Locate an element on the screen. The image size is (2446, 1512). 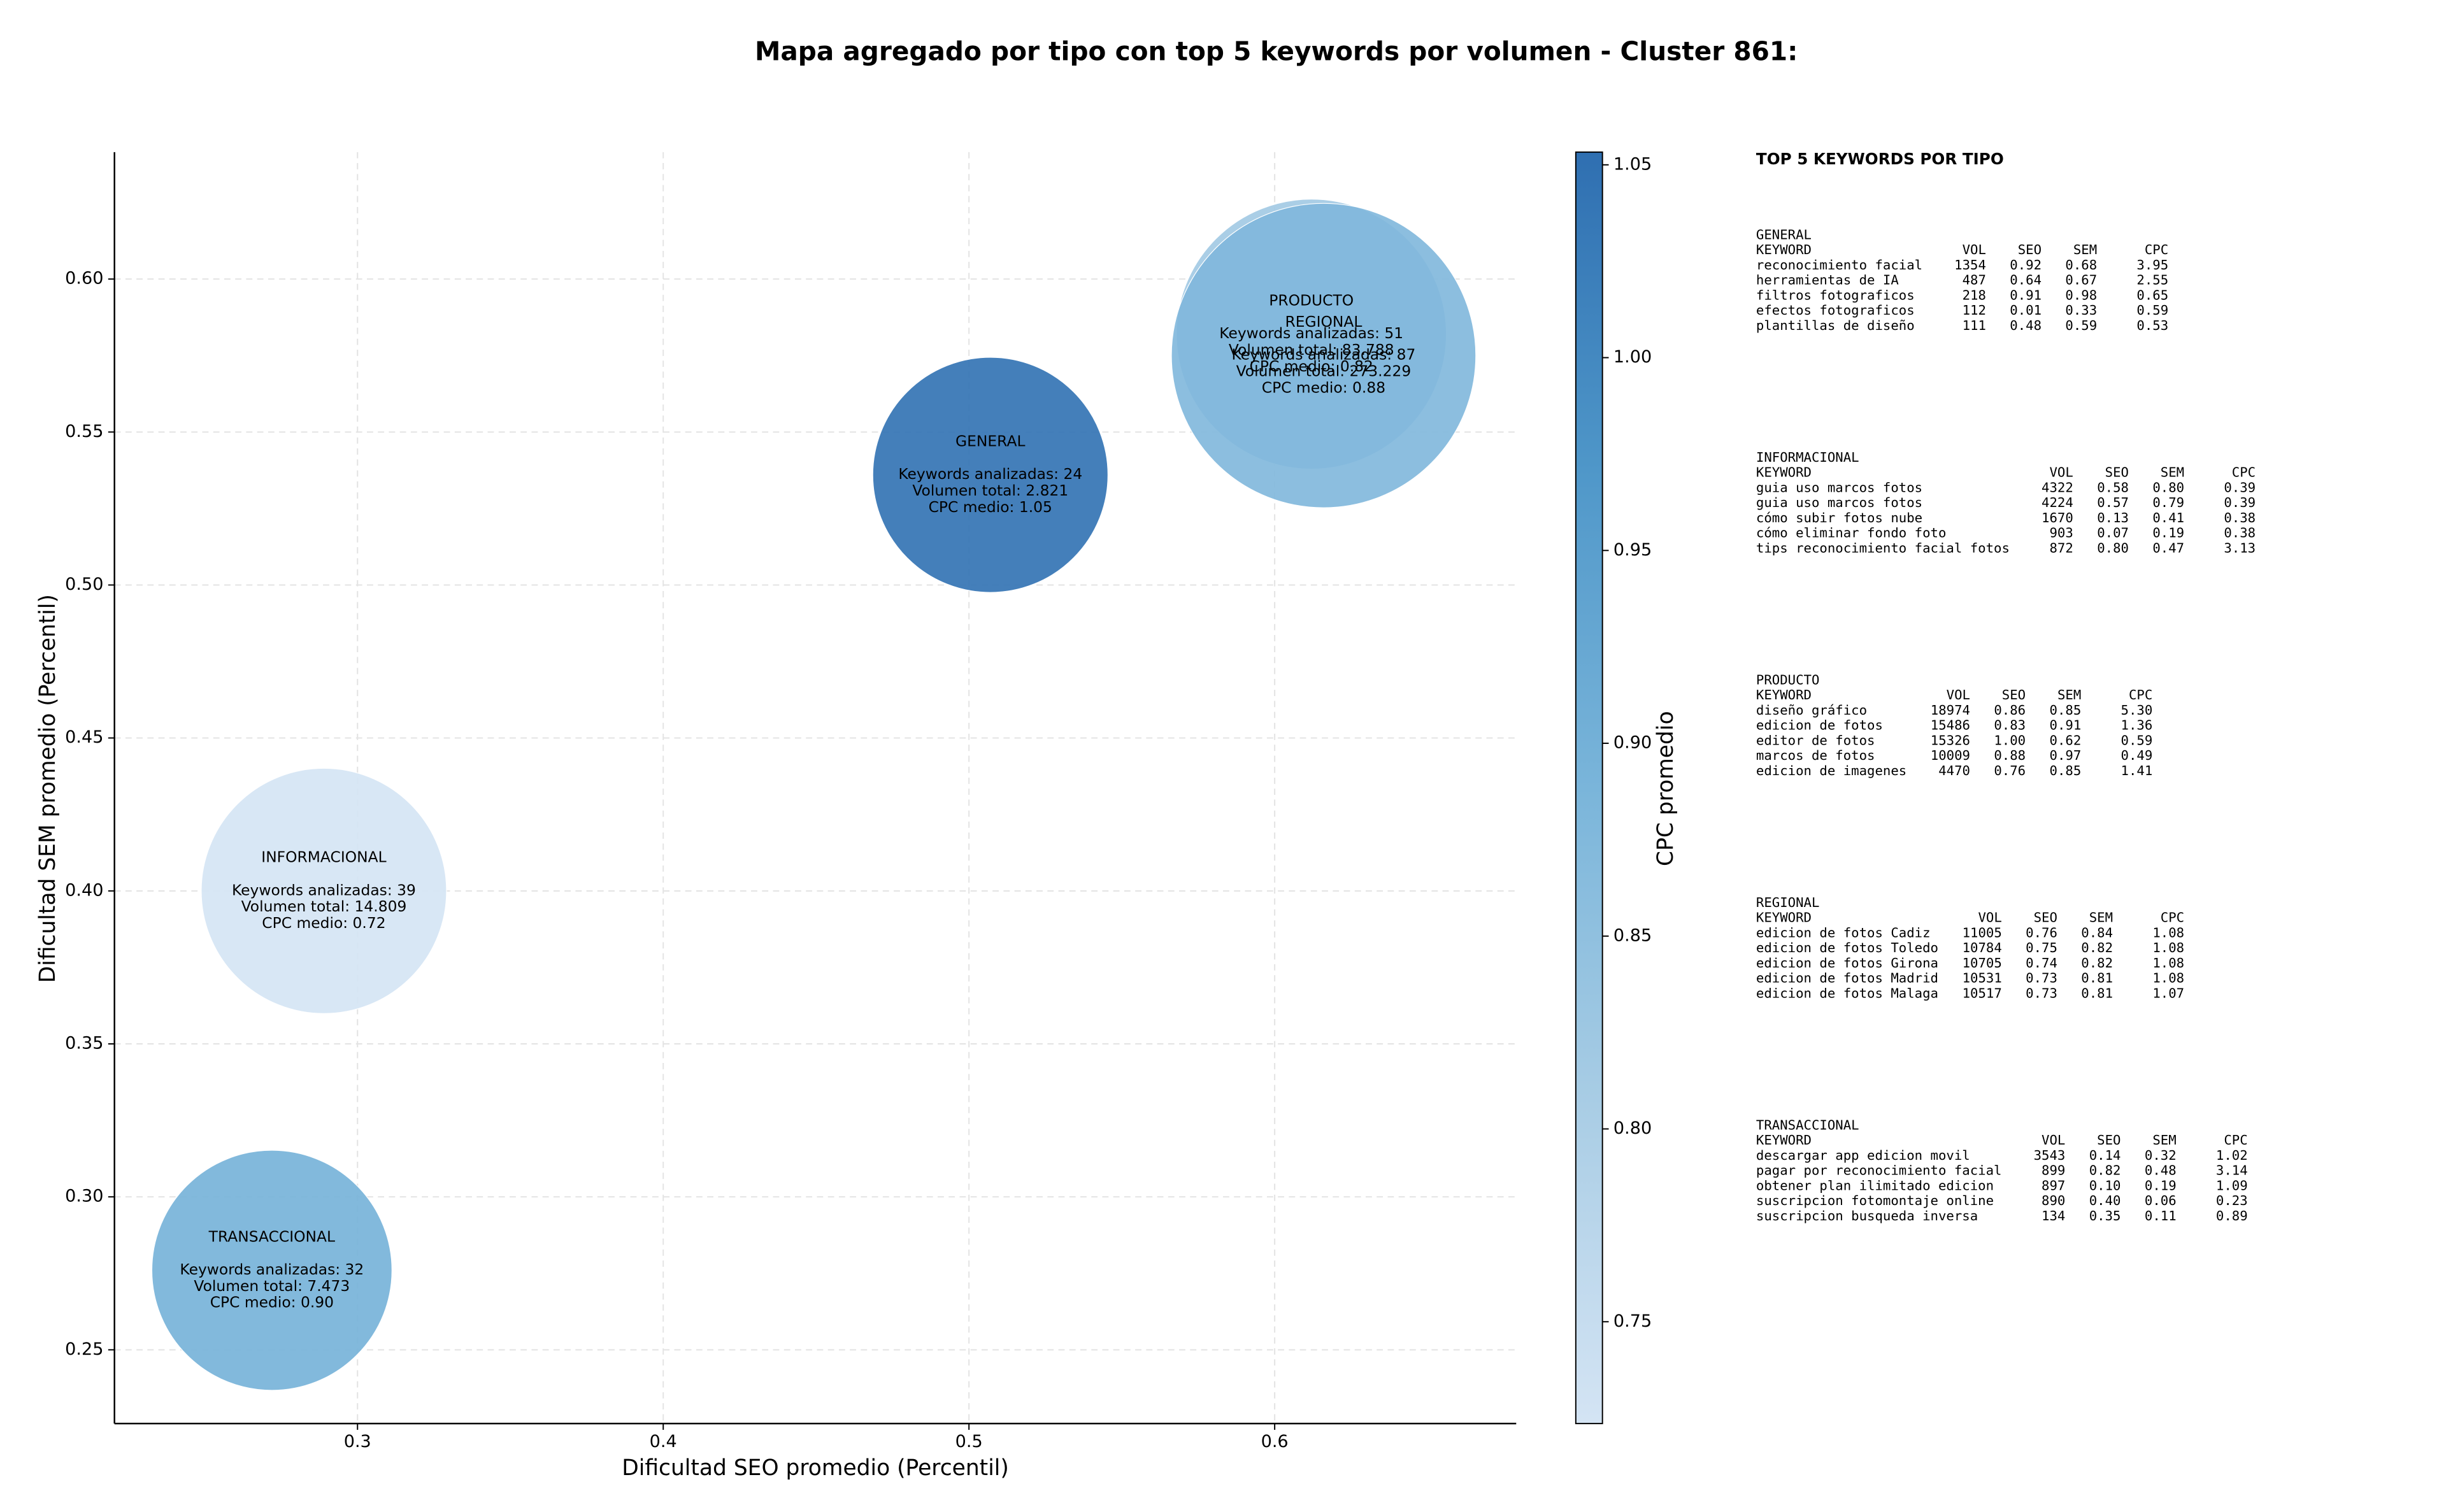
table-cell: 4224 is located at coordinates (2057, 502).